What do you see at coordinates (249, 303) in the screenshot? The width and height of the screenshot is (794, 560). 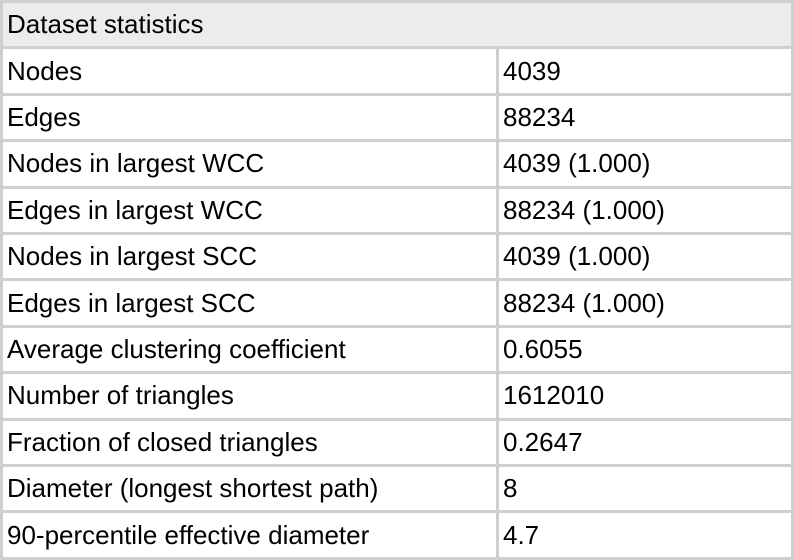 I see `stat-name: Edges in largest SCC` at bounding box center [249, 303].